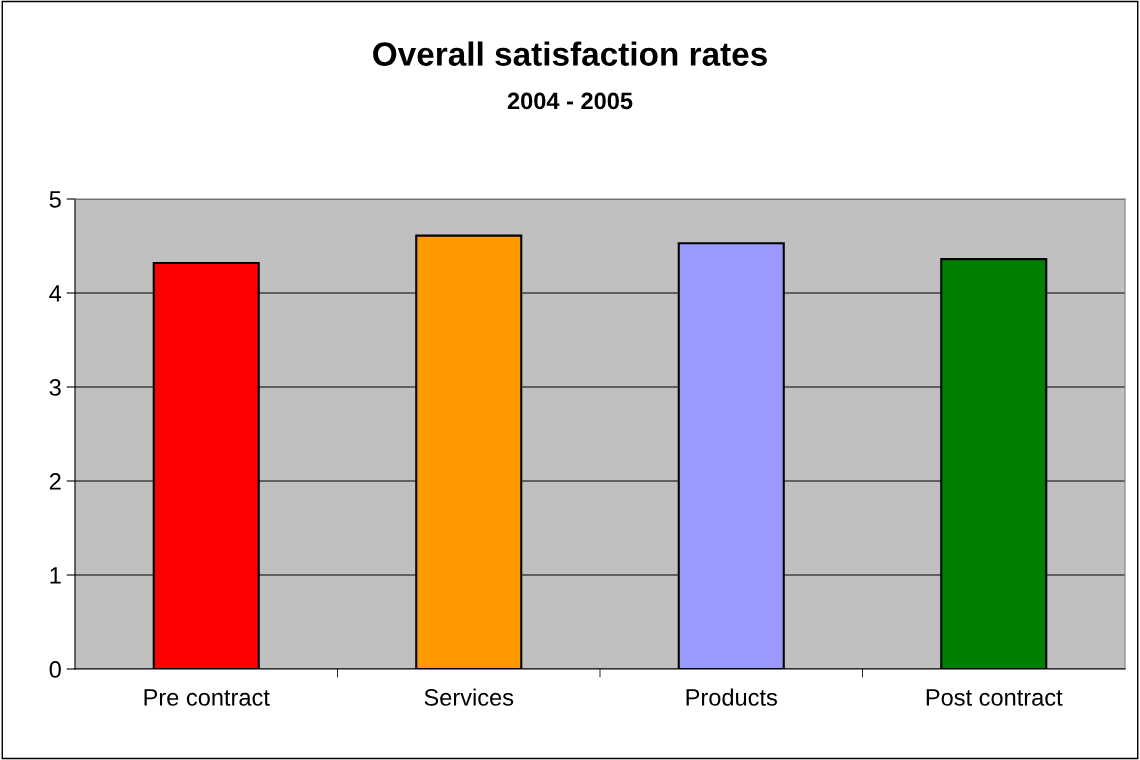  Describe the element at coordinates (731, 697) in the screenshot. I see `x-tick-label: Products` at that location.